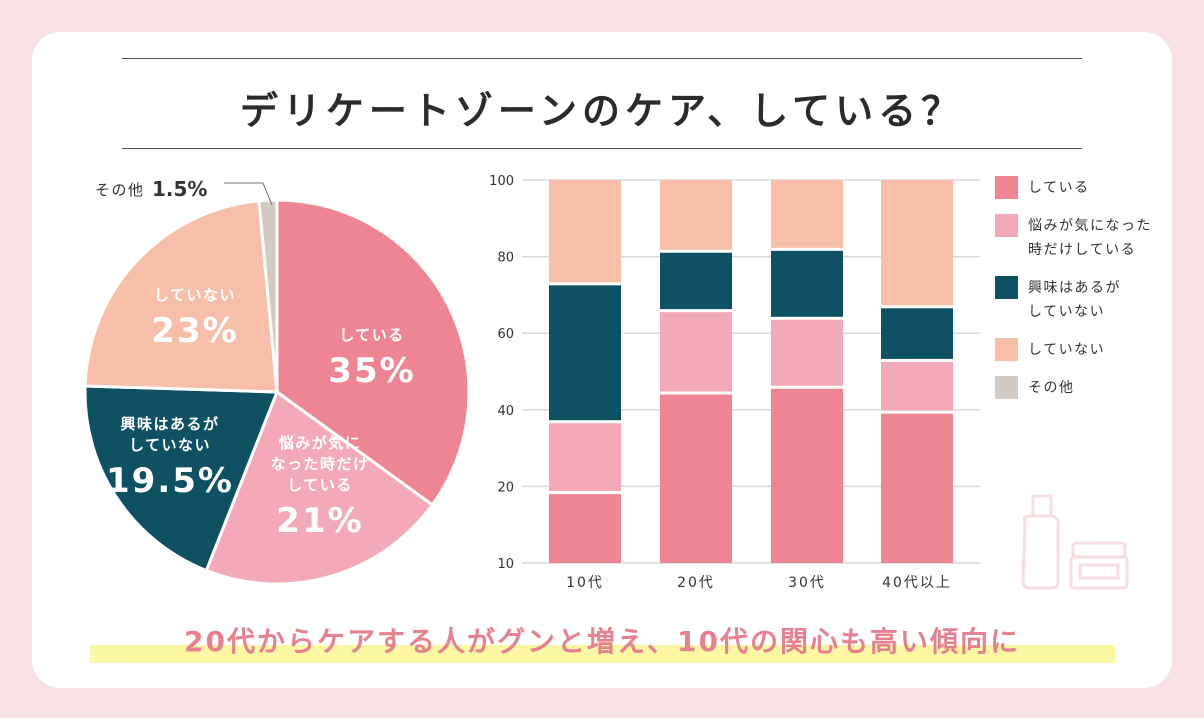  I want to click on legend-label: していない, so click(1103, 350).